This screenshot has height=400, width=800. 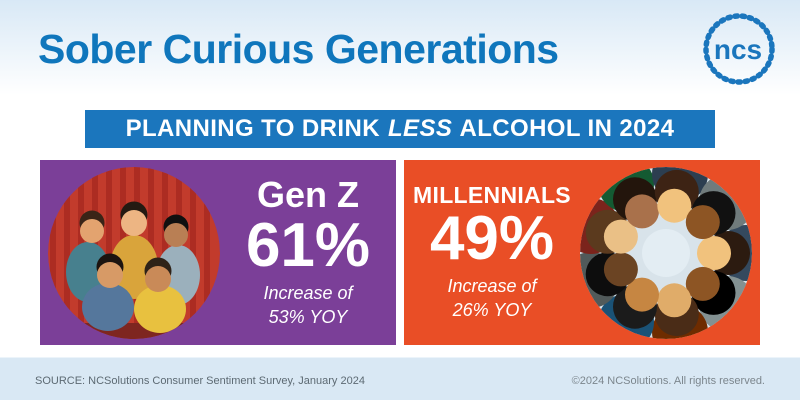 I want to click on millennials-note-line2: 26% YOY, so click(x=492, y=309).